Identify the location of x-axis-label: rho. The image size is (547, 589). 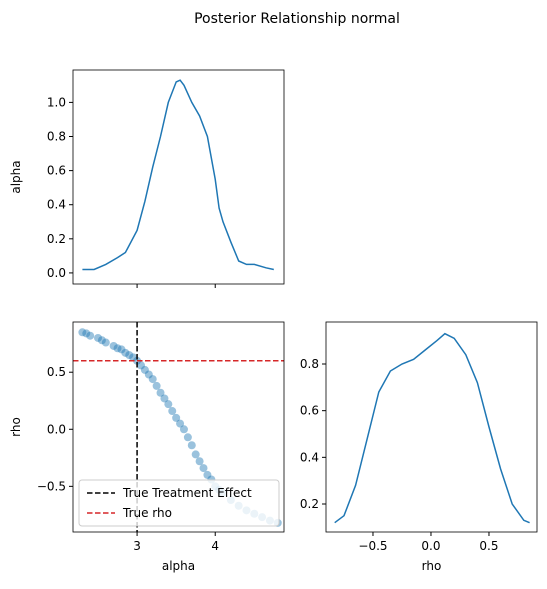
(432, 566).